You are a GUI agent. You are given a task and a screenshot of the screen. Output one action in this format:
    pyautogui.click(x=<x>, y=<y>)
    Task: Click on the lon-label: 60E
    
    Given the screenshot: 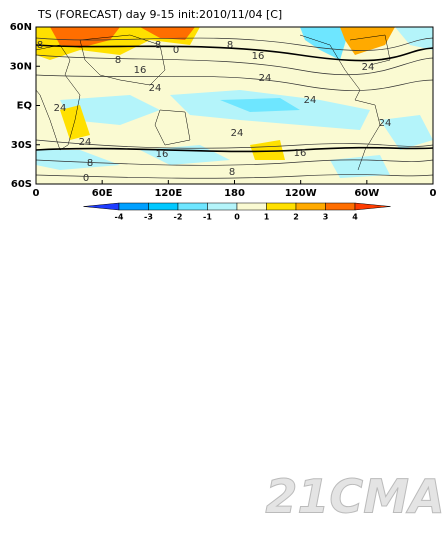 What is the action you would take?
    pyautogui.click(x=102, y=193)
    